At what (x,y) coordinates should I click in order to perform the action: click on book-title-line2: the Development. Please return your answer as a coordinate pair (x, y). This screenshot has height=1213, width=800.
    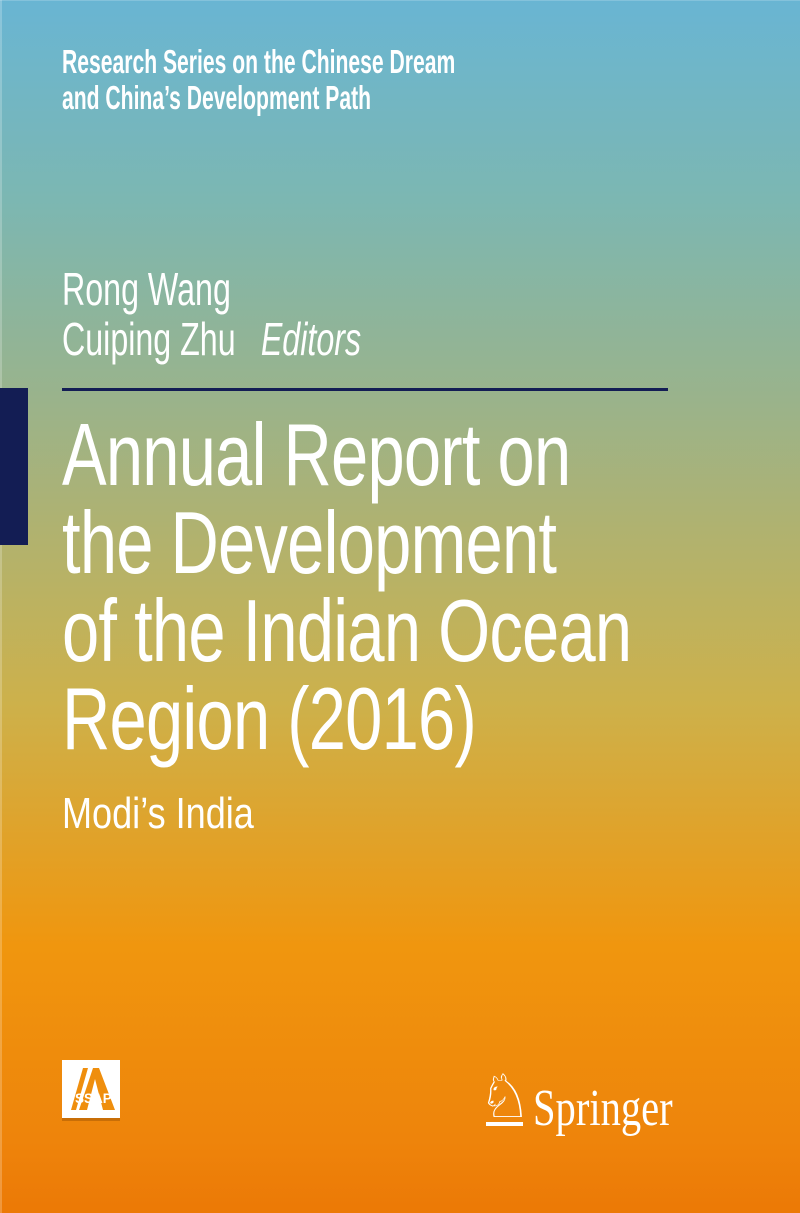
    Looking at the image, I should click on (309, 542).